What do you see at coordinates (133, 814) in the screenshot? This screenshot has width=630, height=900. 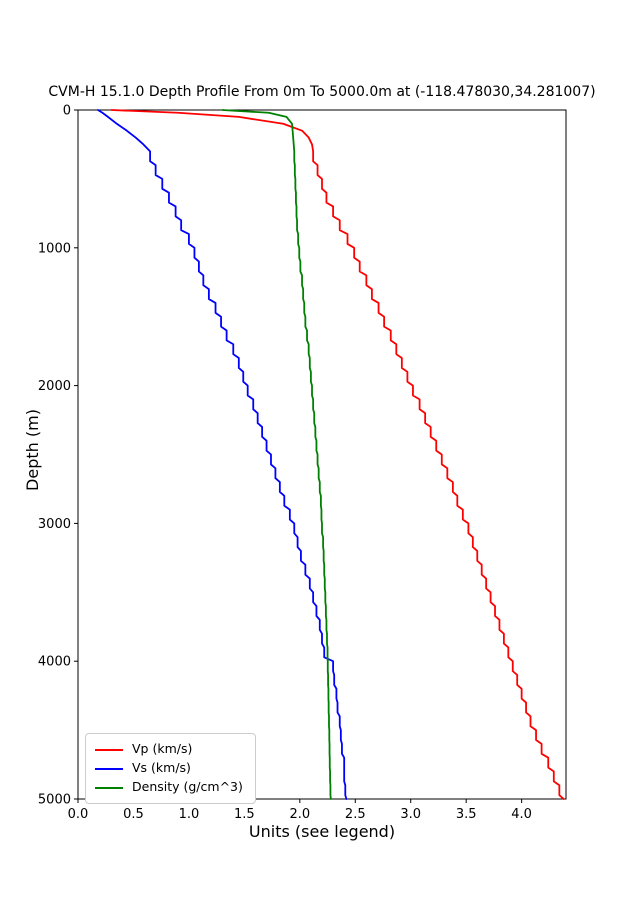 I see `x-tick-label: 0.5` at bounding box center [133, 814].